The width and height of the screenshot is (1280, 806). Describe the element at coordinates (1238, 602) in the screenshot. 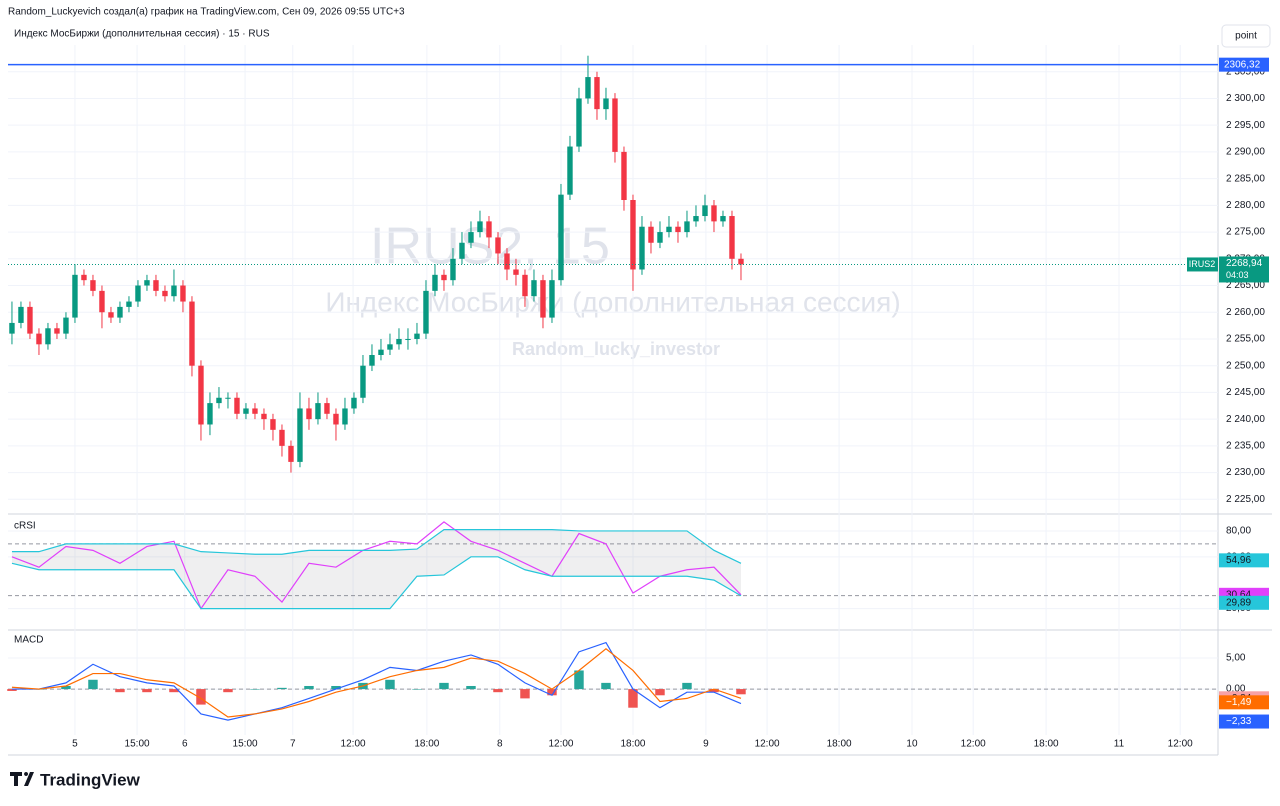

I see `value-tag-label: 29,89` at that location.